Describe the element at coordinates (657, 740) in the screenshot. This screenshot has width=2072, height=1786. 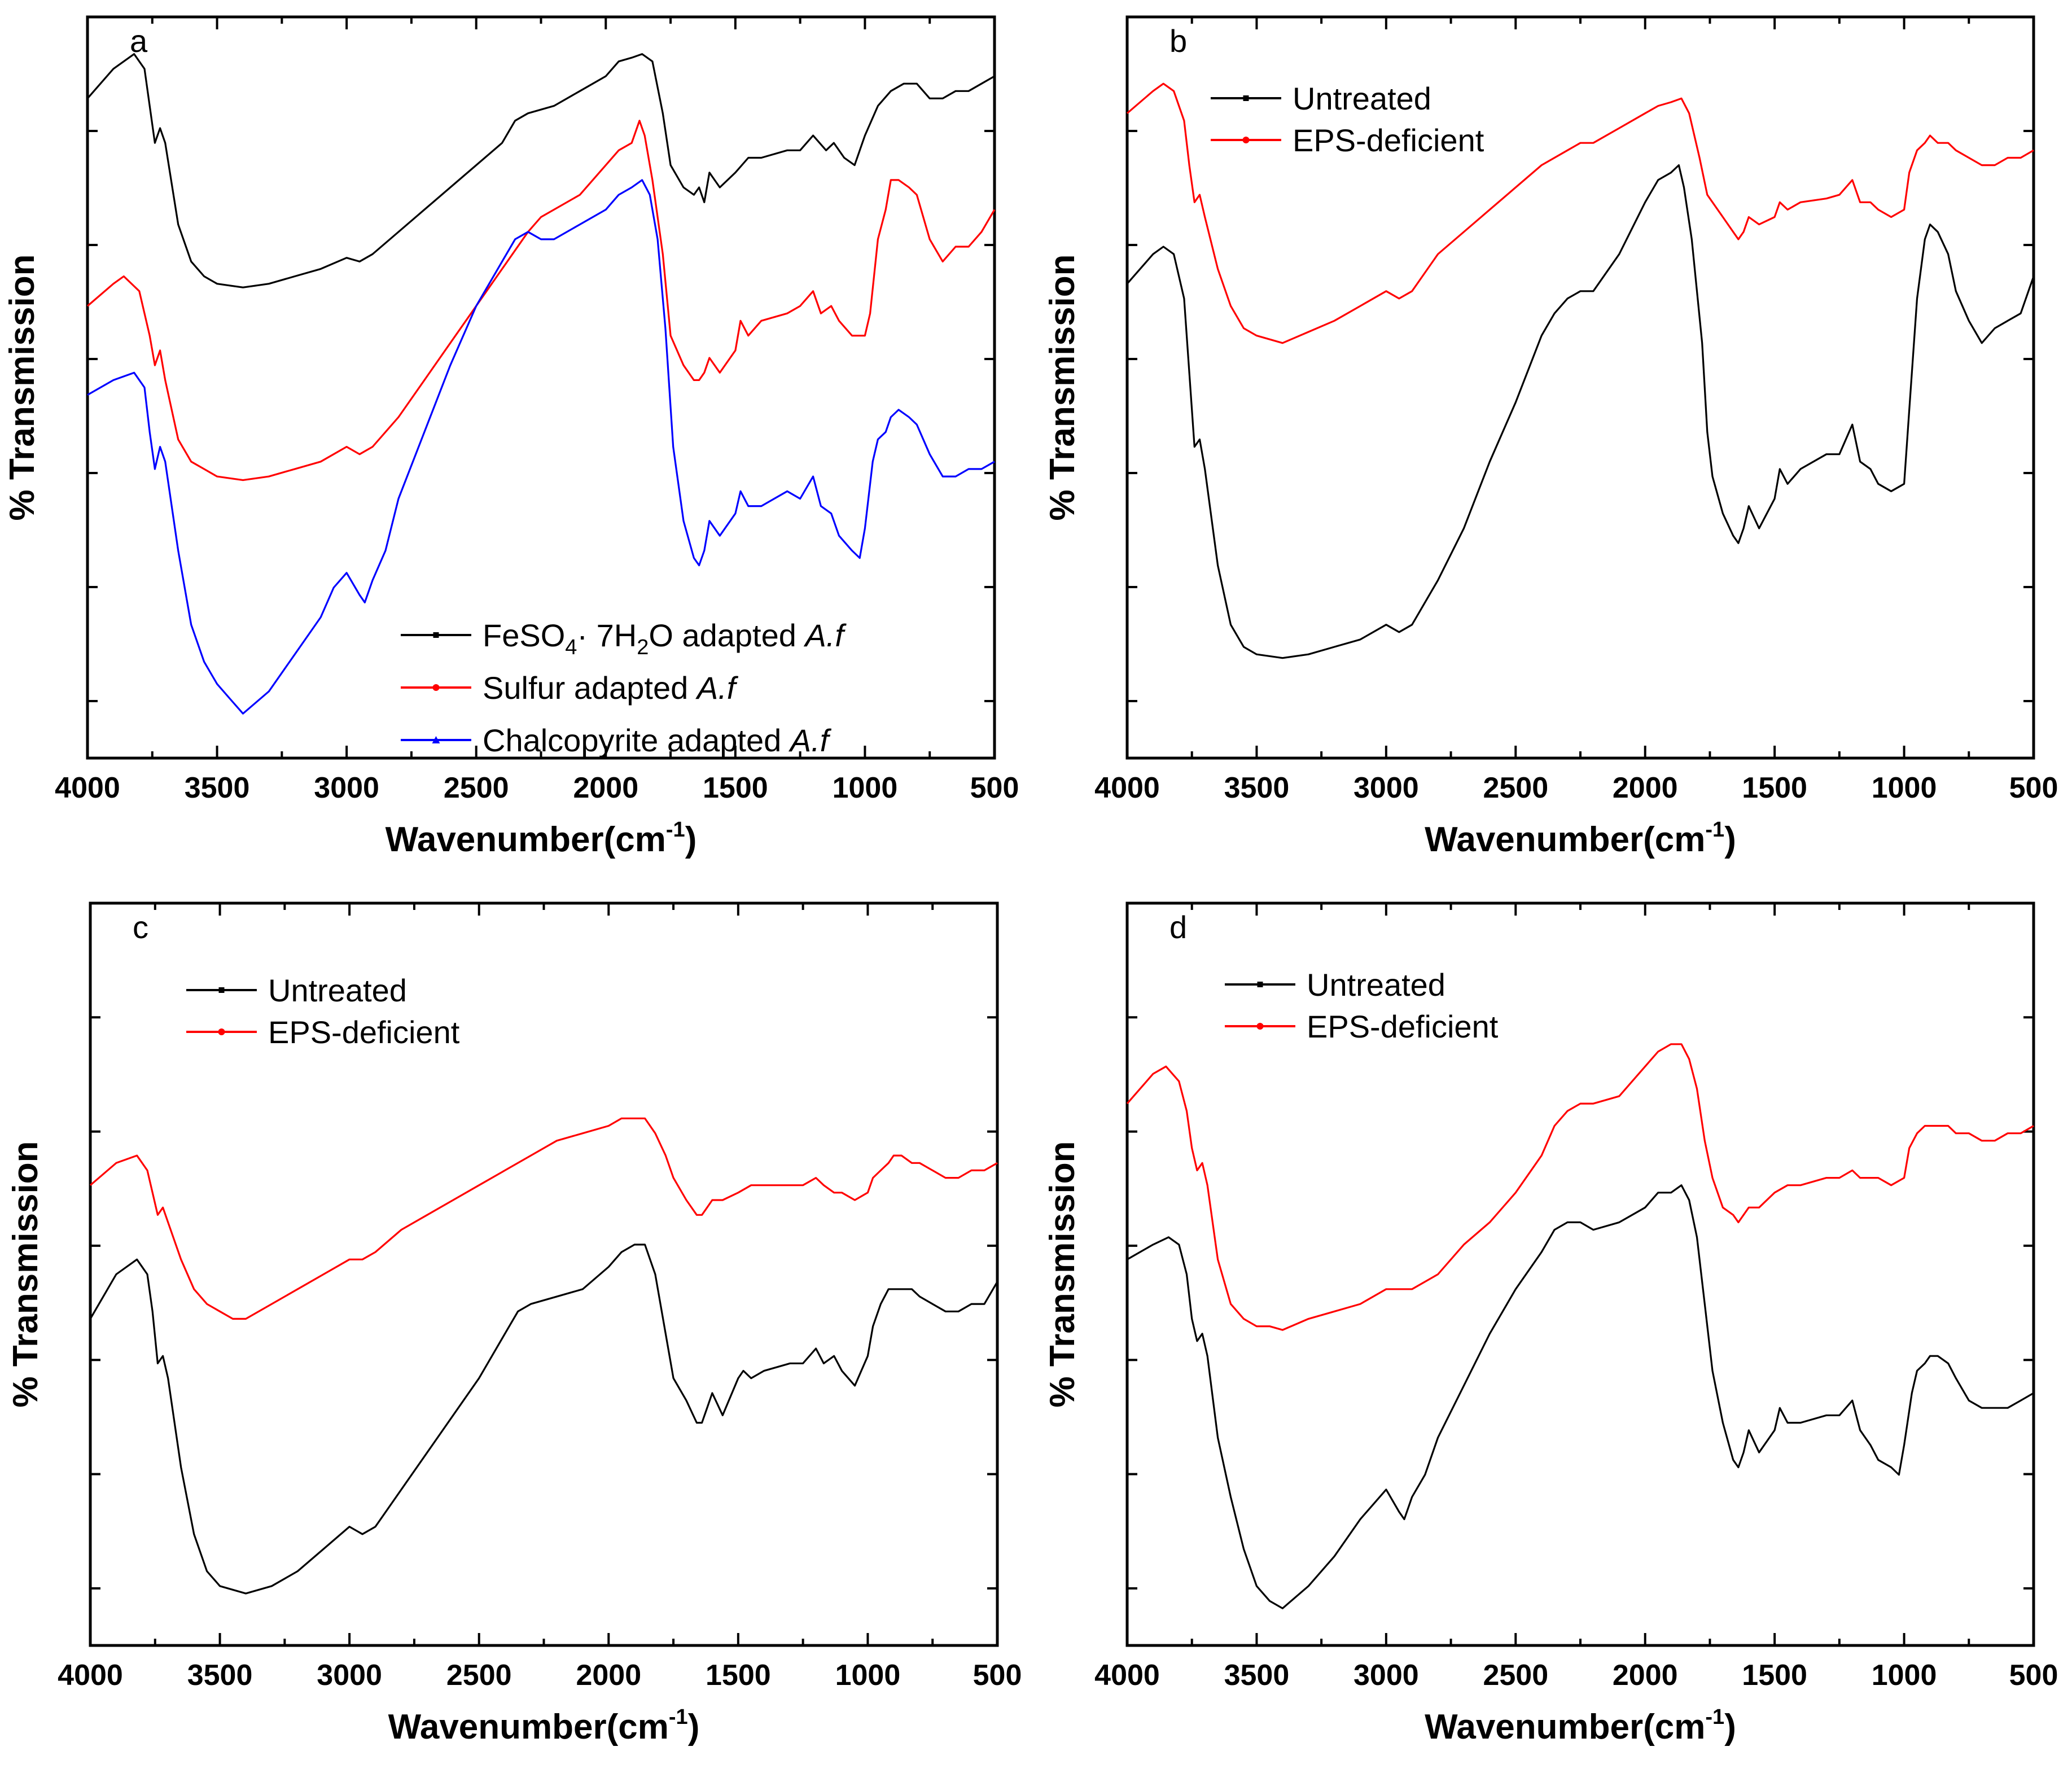
I see `legend-label: Chalcopyrite adapted A.f` at that location.